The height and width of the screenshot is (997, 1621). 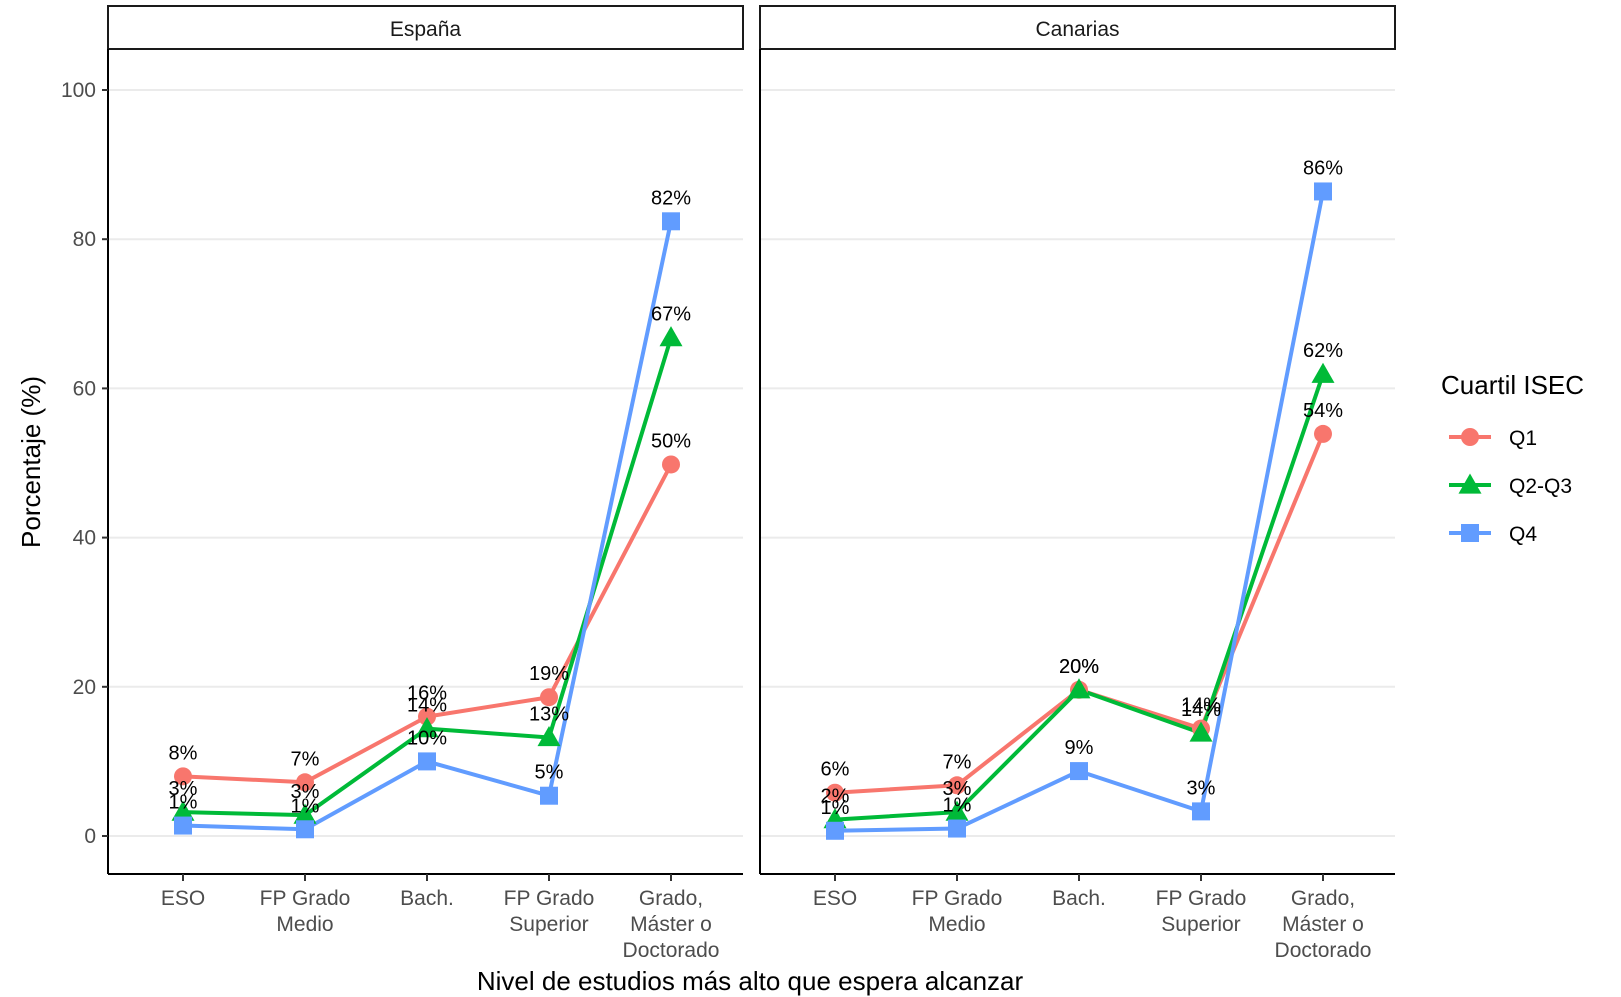 What do you see at coordinates (31, 462) in the screenshot?
I see `y-axis-title: Porcentaje (%)` at bounding box center [31, 462].